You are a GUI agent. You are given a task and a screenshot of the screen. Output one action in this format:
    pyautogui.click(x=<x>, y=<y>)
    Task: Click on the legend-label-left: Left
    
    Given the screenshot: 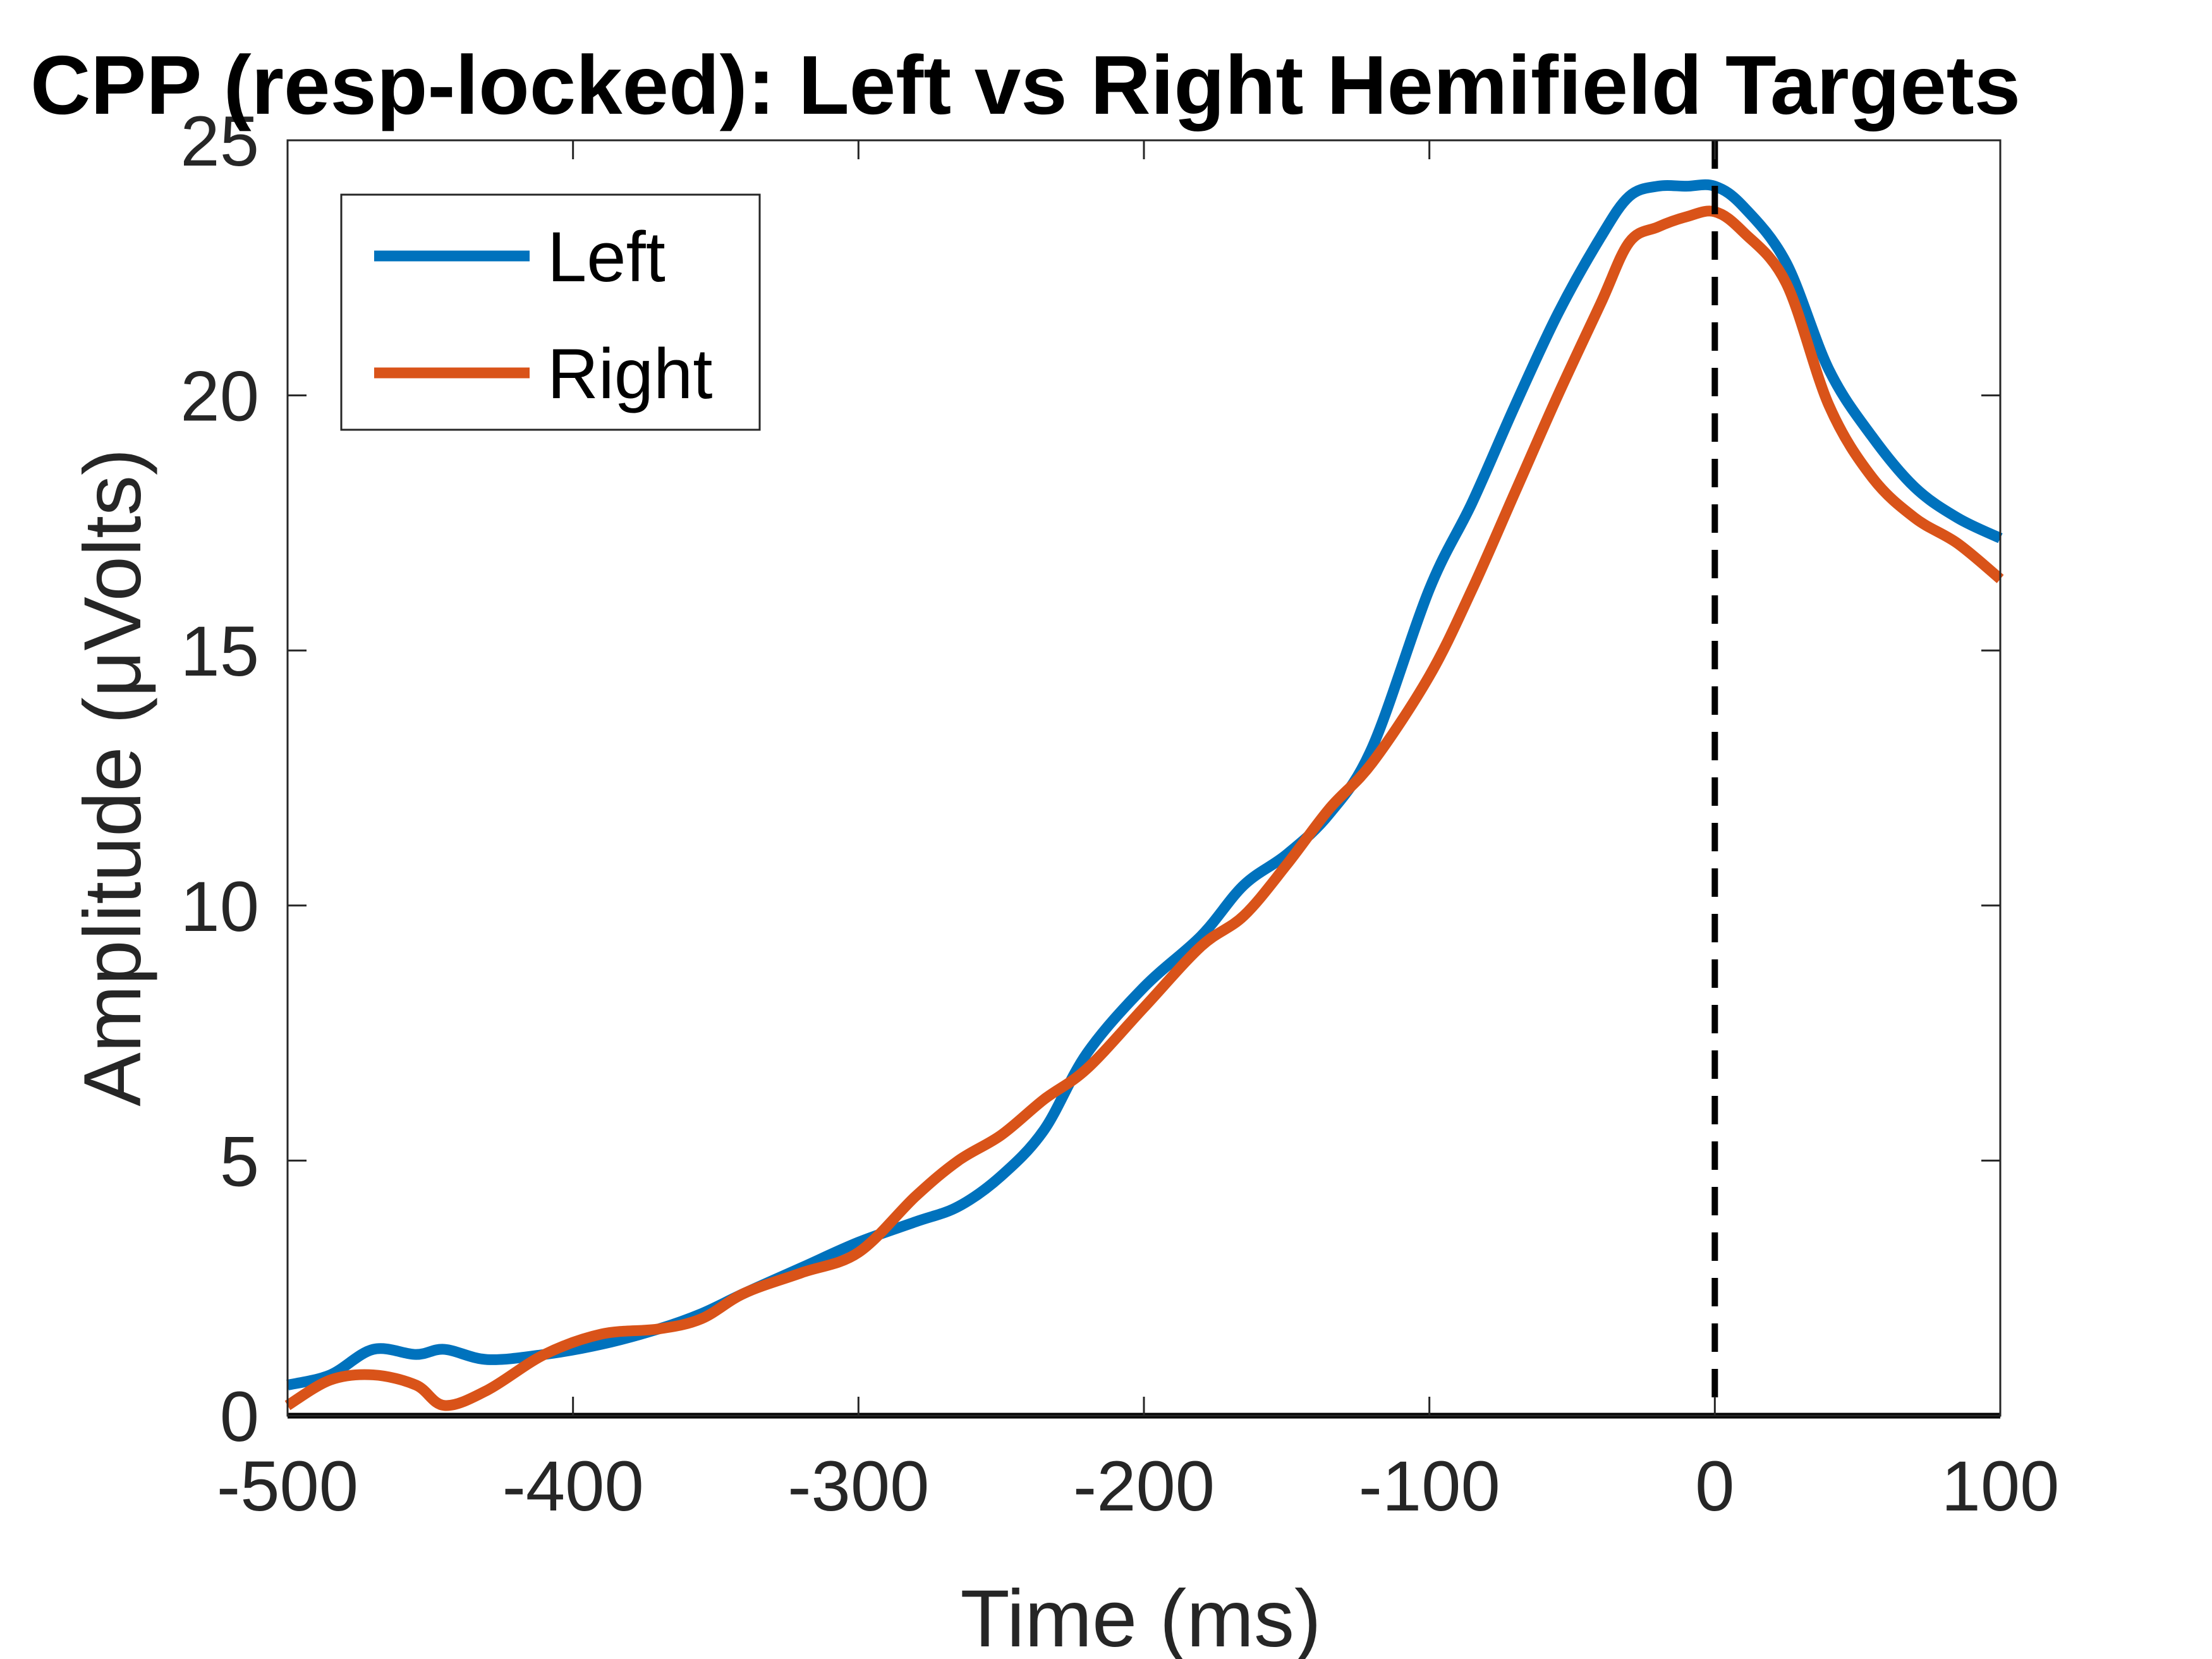 What is the action you would take?
    pyautogui.click(x=606, y=256)
    